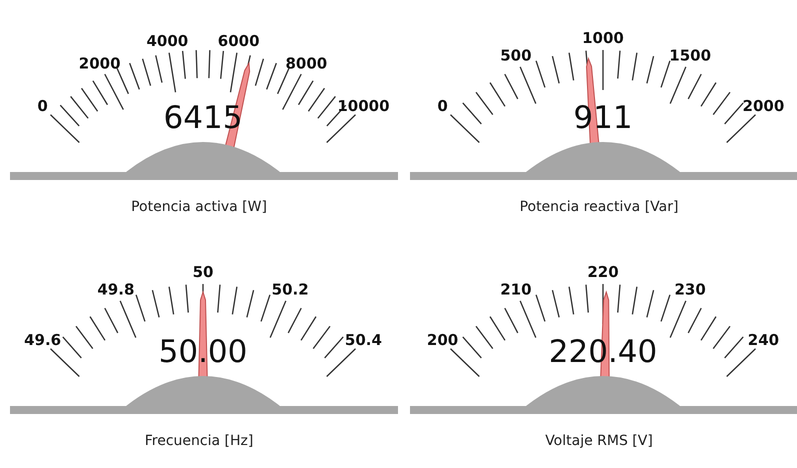 This screenshot has height=468, width=797. I want to click on text: Voltaje RMS [V], so click(599, 441).